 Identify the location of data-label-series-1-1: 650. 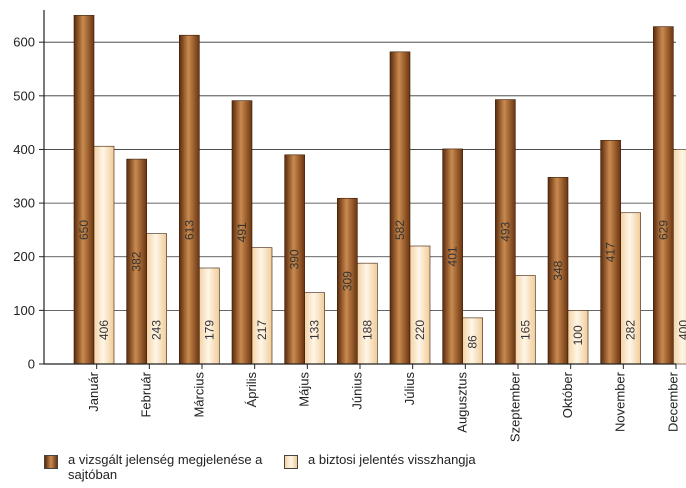
(84, 230).